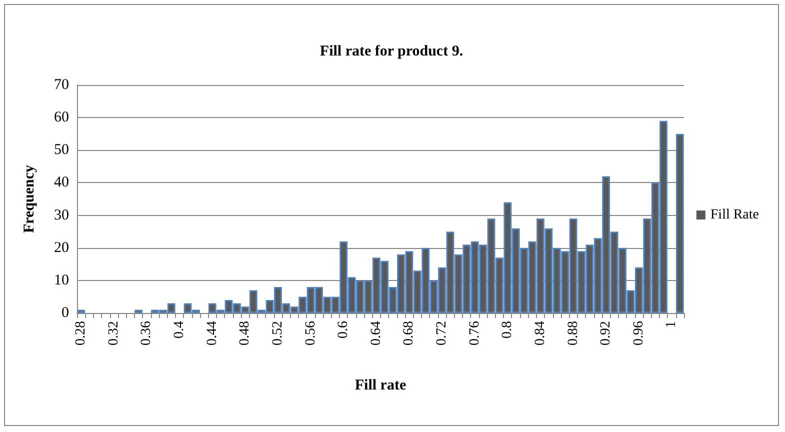  What do you see at coordinates (61, 182) in the screenshot?
I see `y-tick-label: 40` at bounding box center [61, 182].